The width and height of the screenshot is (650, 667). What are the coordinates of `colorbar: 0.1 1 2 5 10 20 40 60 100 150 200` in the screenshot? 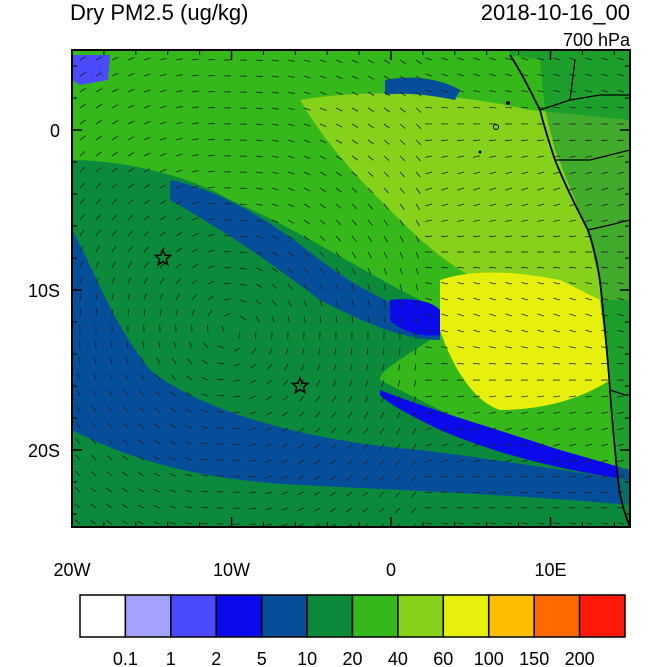 It's located at (352, 630).